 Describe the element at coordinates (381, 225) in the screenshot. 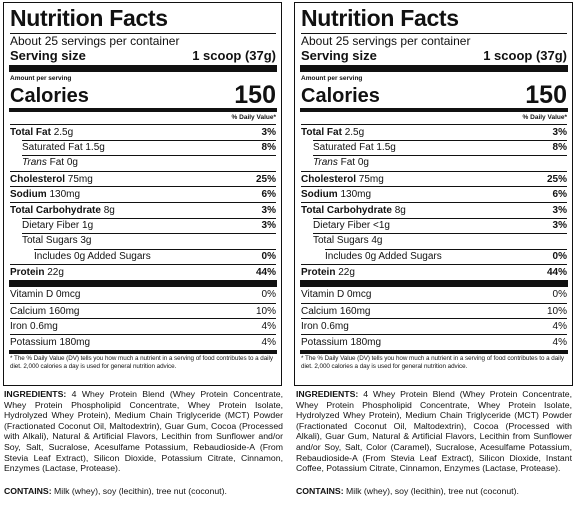

I see `nutrient-amount: <1g` at that location.